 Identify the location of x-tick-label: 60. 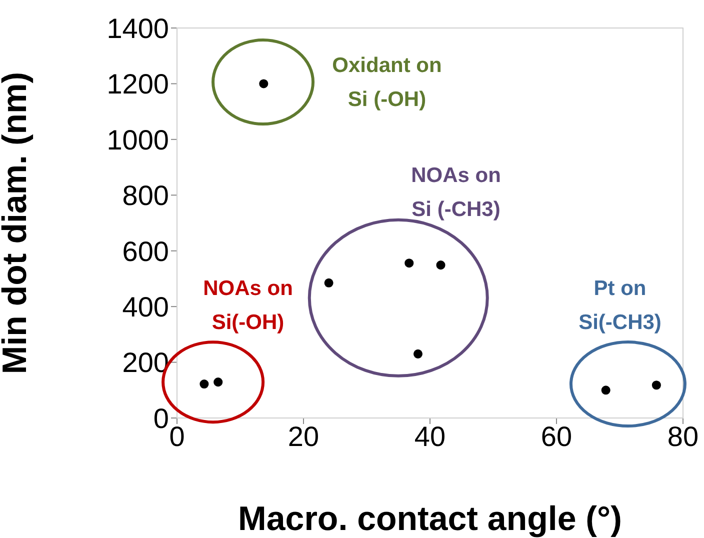
(556, 436).